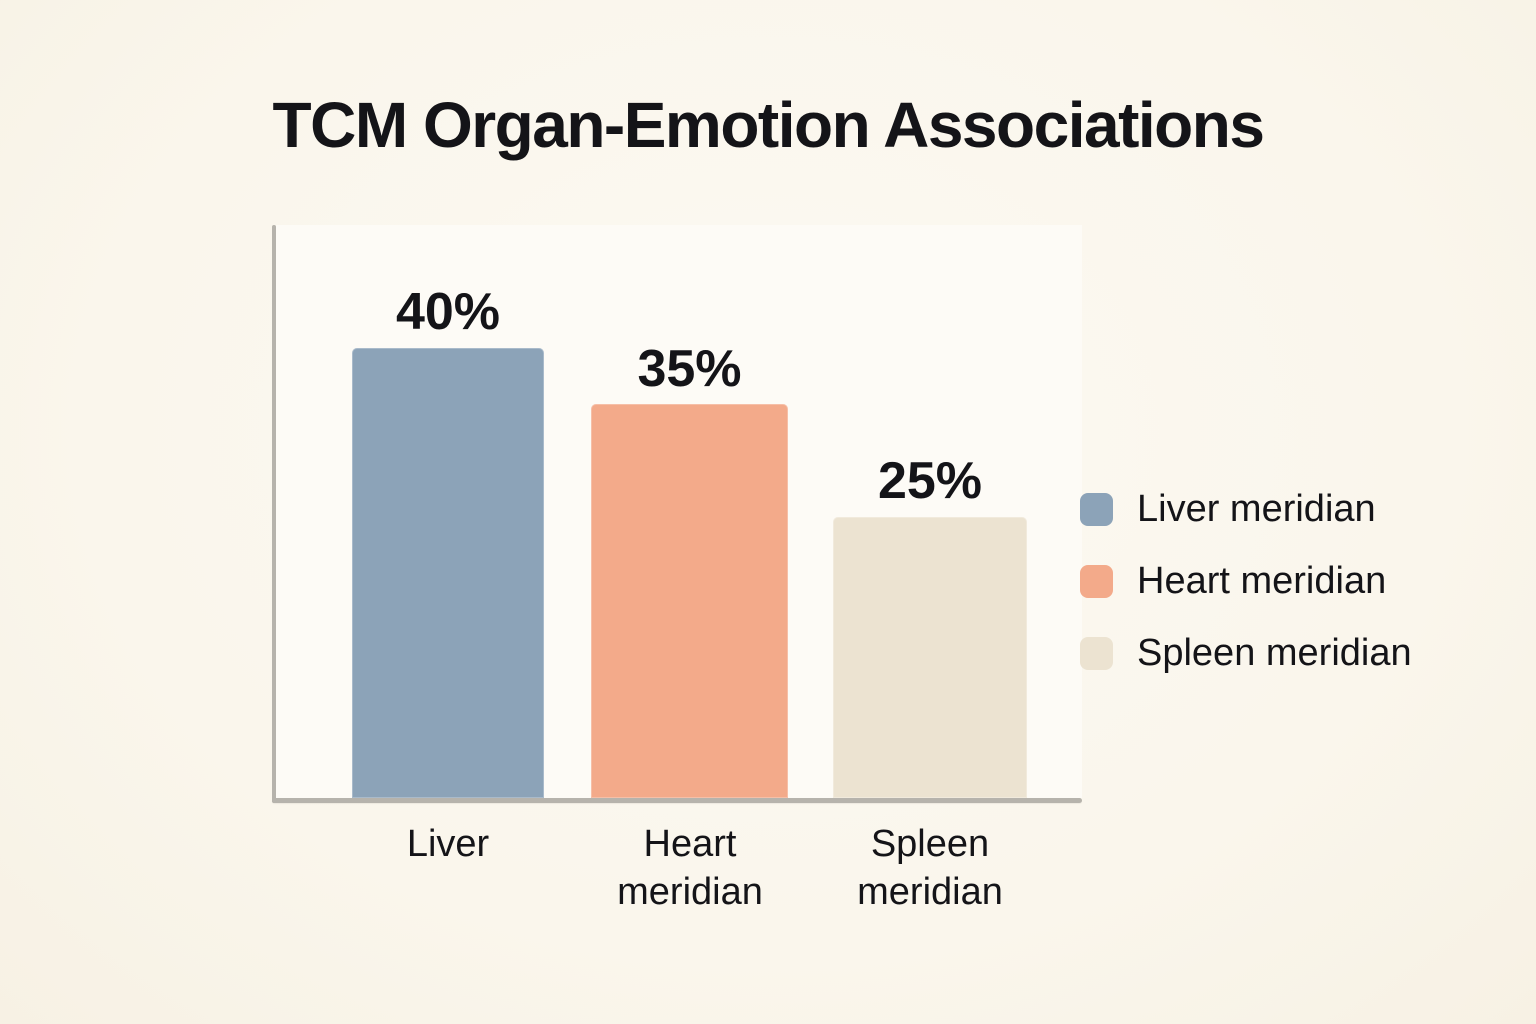 Image resolution: width=1536 pixels, height=1024 pixels. I want to click on legend-swatch-liver-meridian, so click(1096, 509).